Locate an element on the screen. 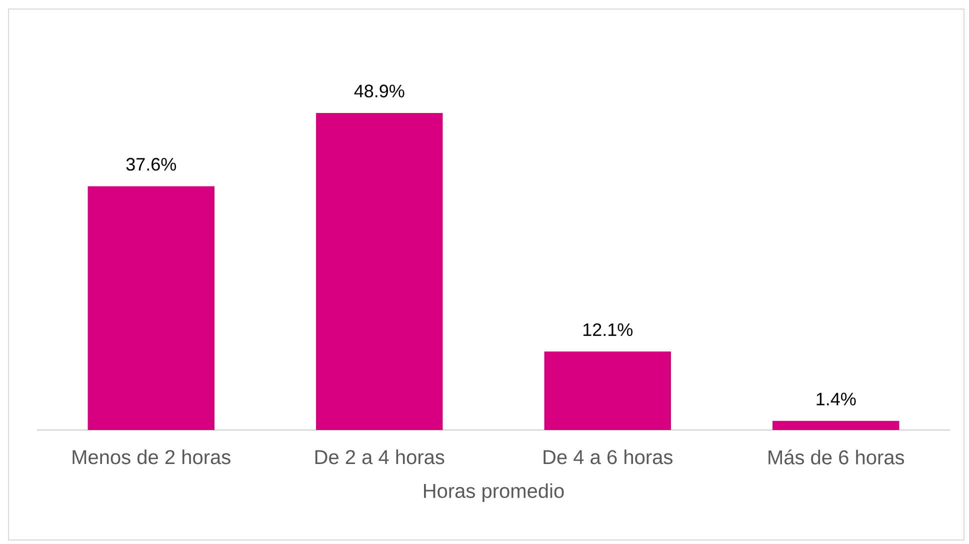  data-label: 12.1% is located at coordinates (608, 329).